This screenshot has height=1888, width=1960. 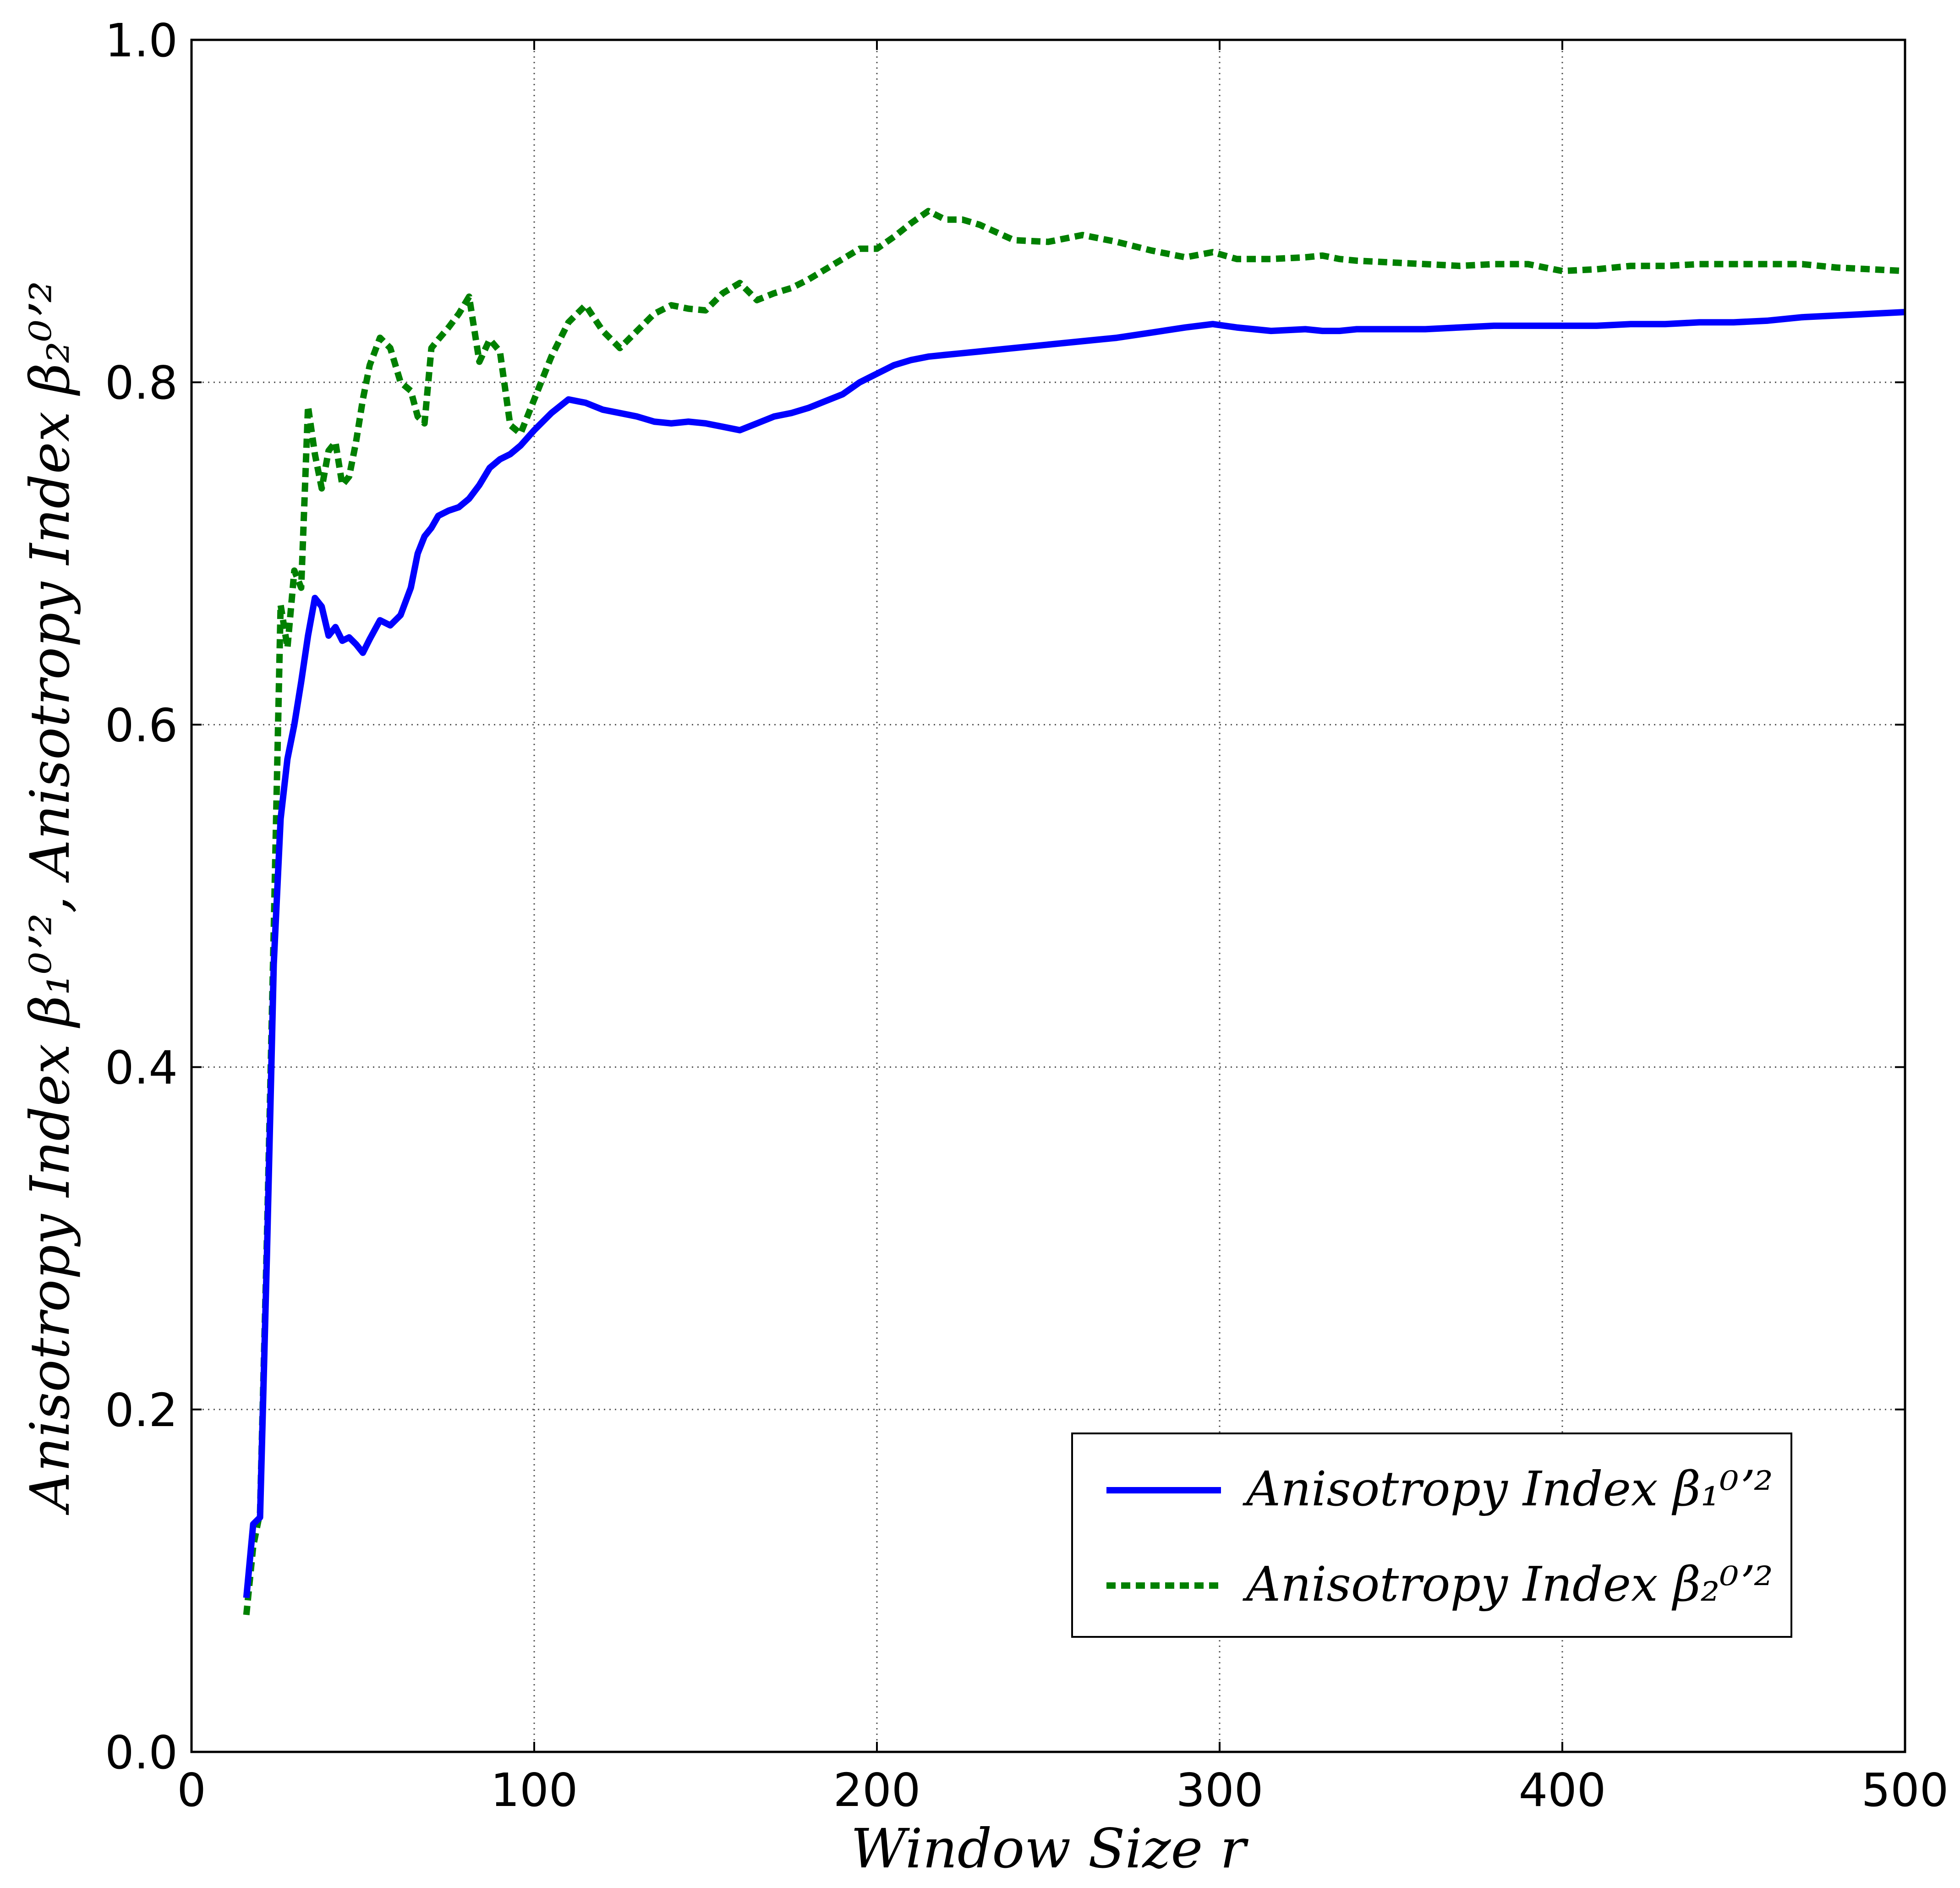 What do you see at coordinates (141, 1410) in the screenshot?
I see `y-tick-label: 0.2` at bounding box center [141, 1410].